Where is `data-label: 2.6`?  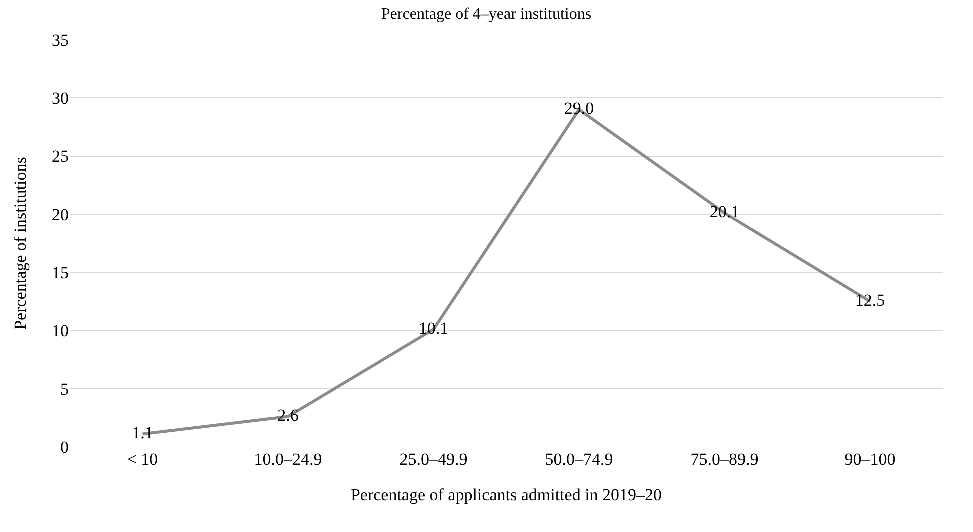
data-label: 2.6 is located at coordinates (288, 416).